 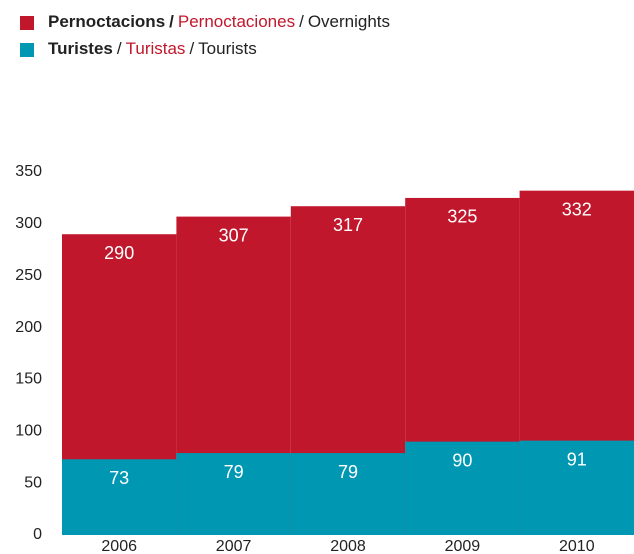 What do you see at coordinates (28, 223) in the screenshot?
I see `y-tick-label: 300` at bounding box center [28, 223].